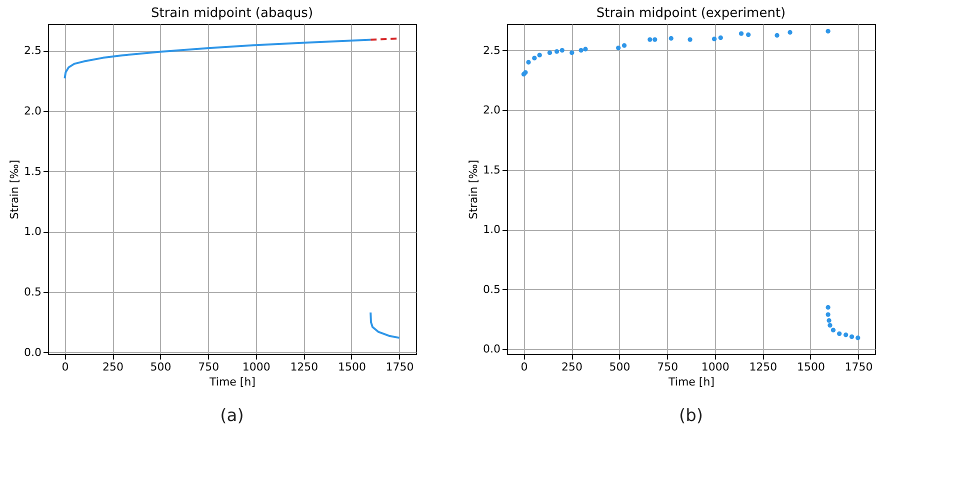  I want to click on chart-title: Strain midpoint (experiment), so click(691, 13).